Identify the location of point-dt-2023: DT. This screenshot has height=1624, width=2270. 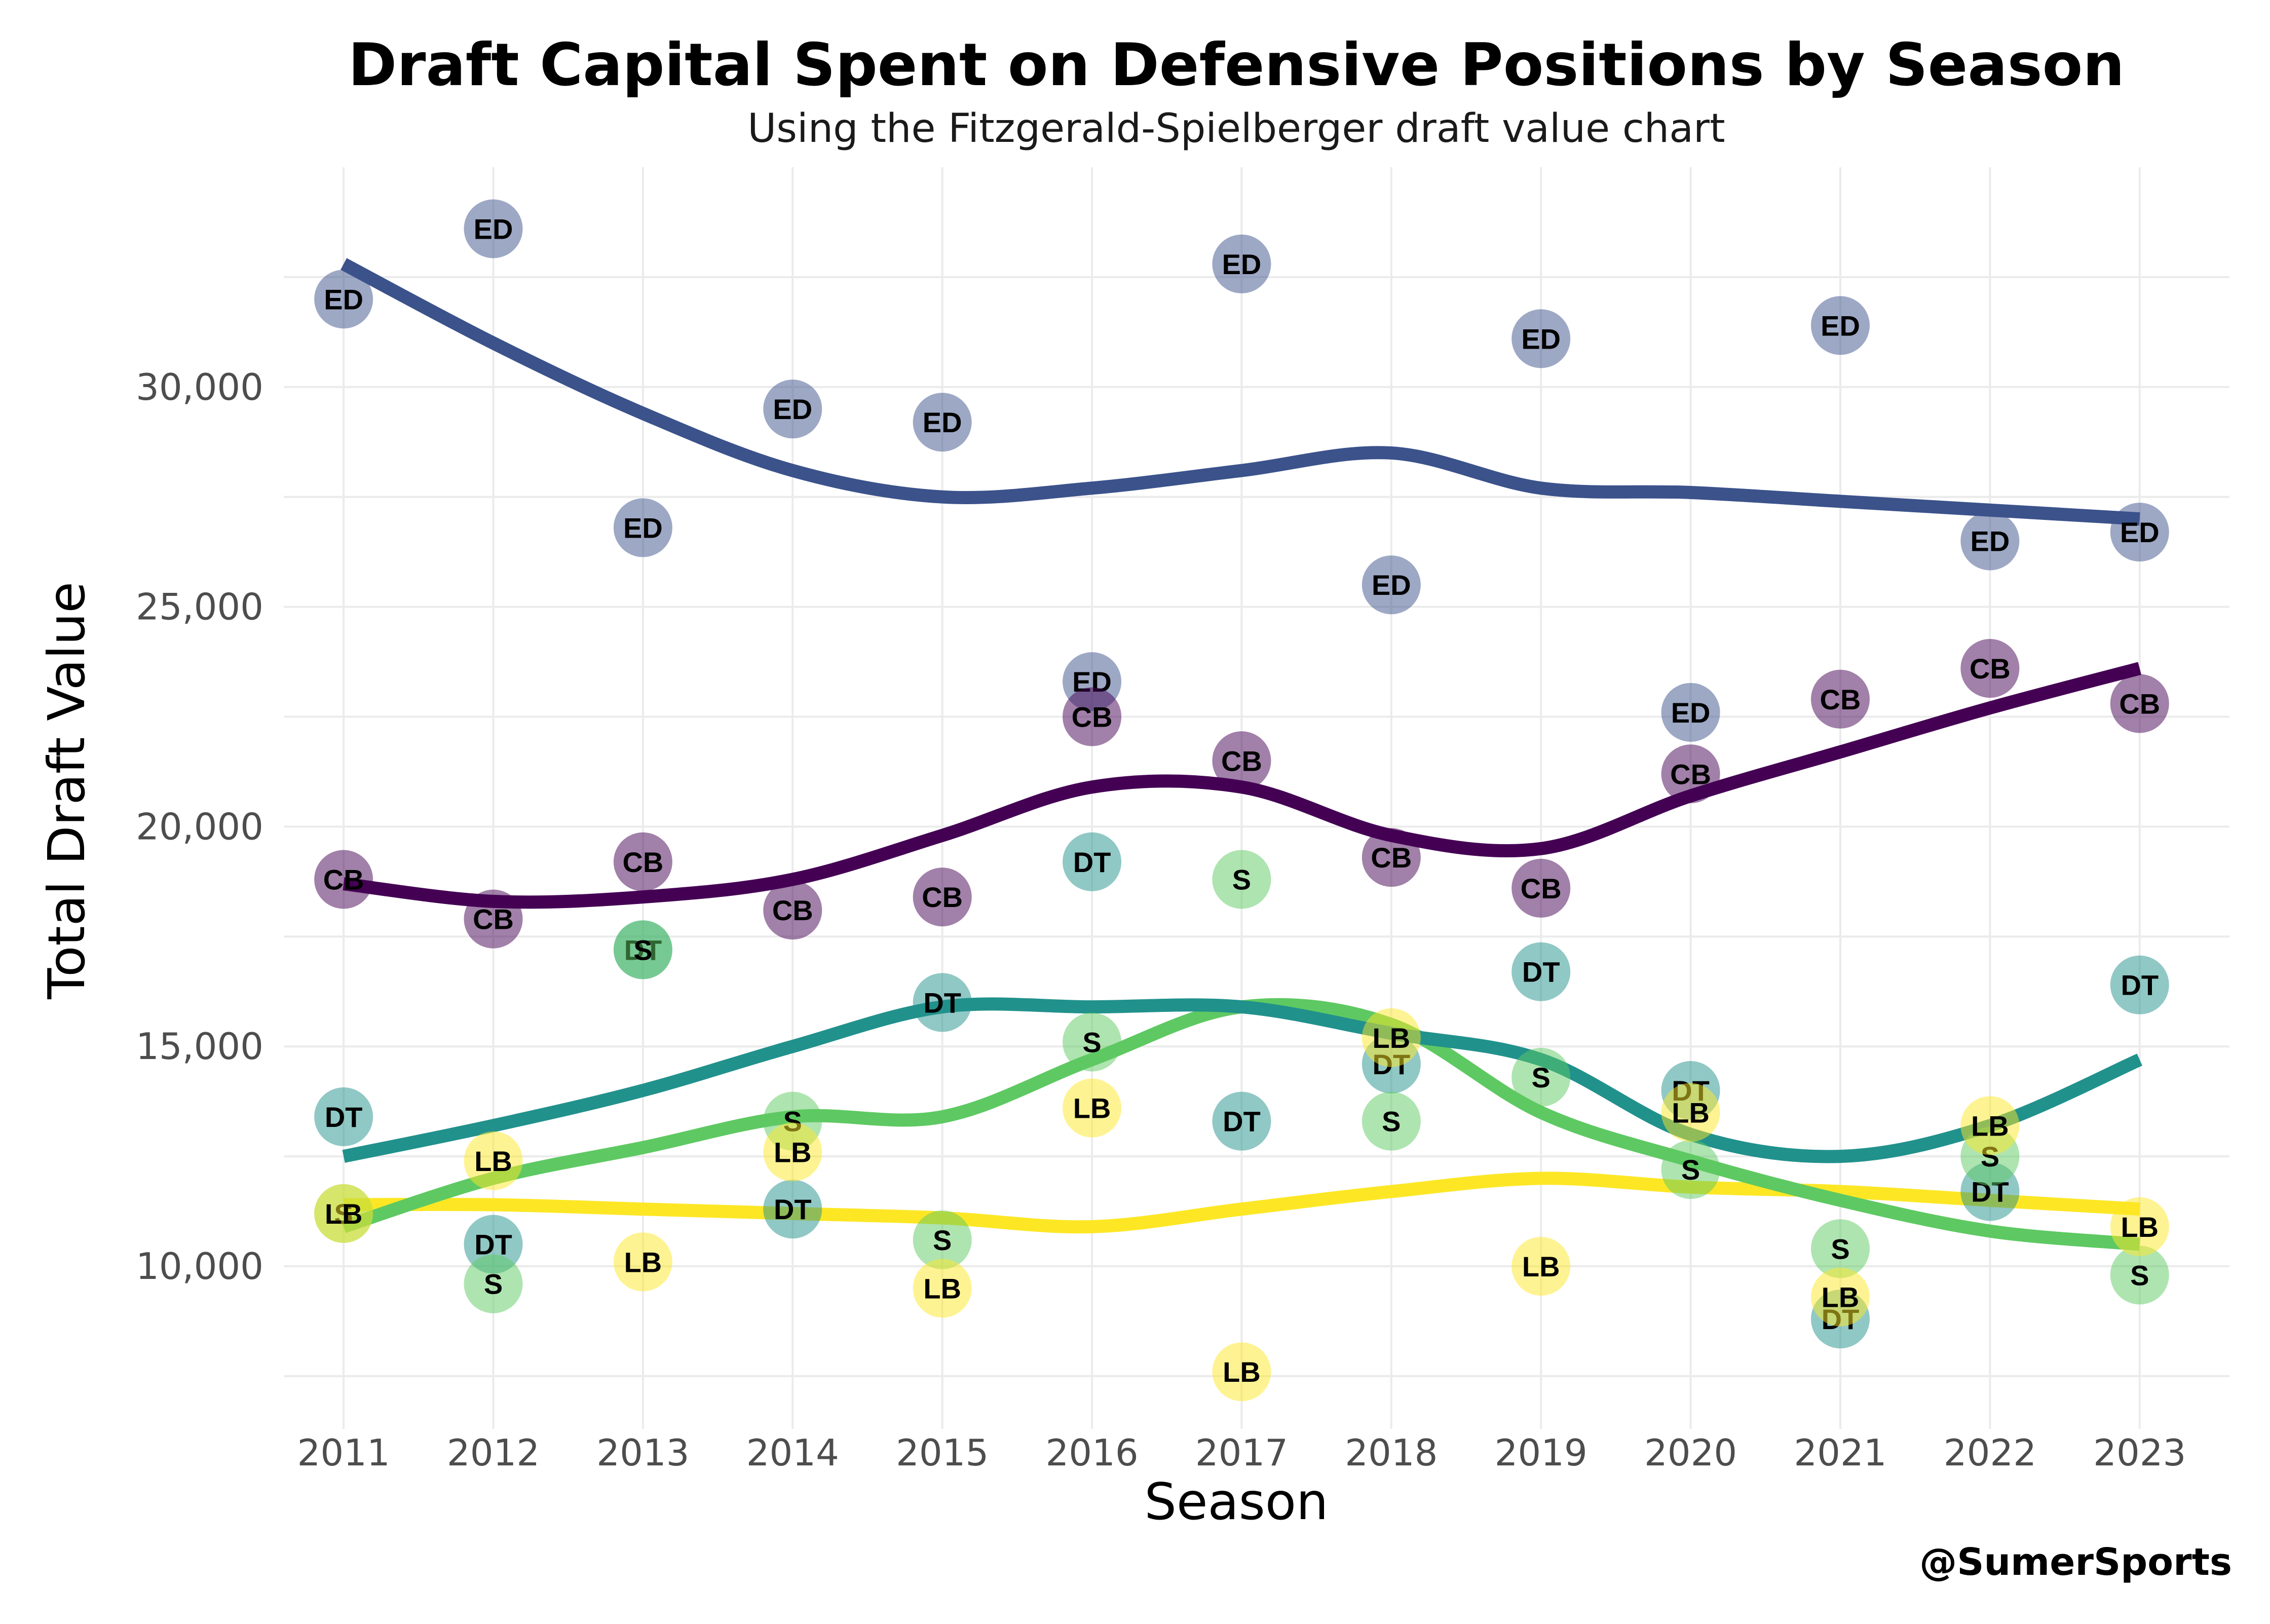
(2139, 984).